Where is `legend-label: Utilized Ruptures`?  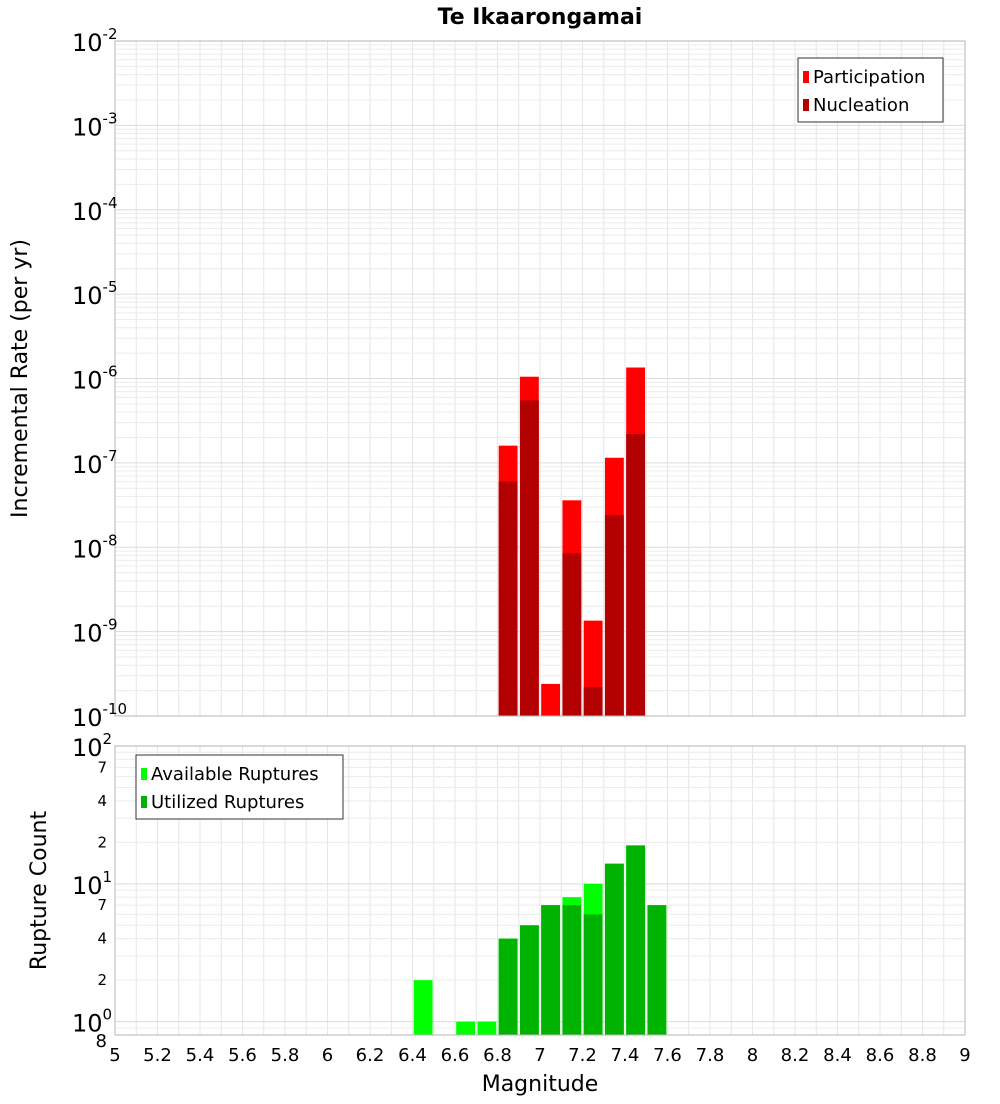 legend-label: Utilized Ruptures is located at coordinates (227, 802).